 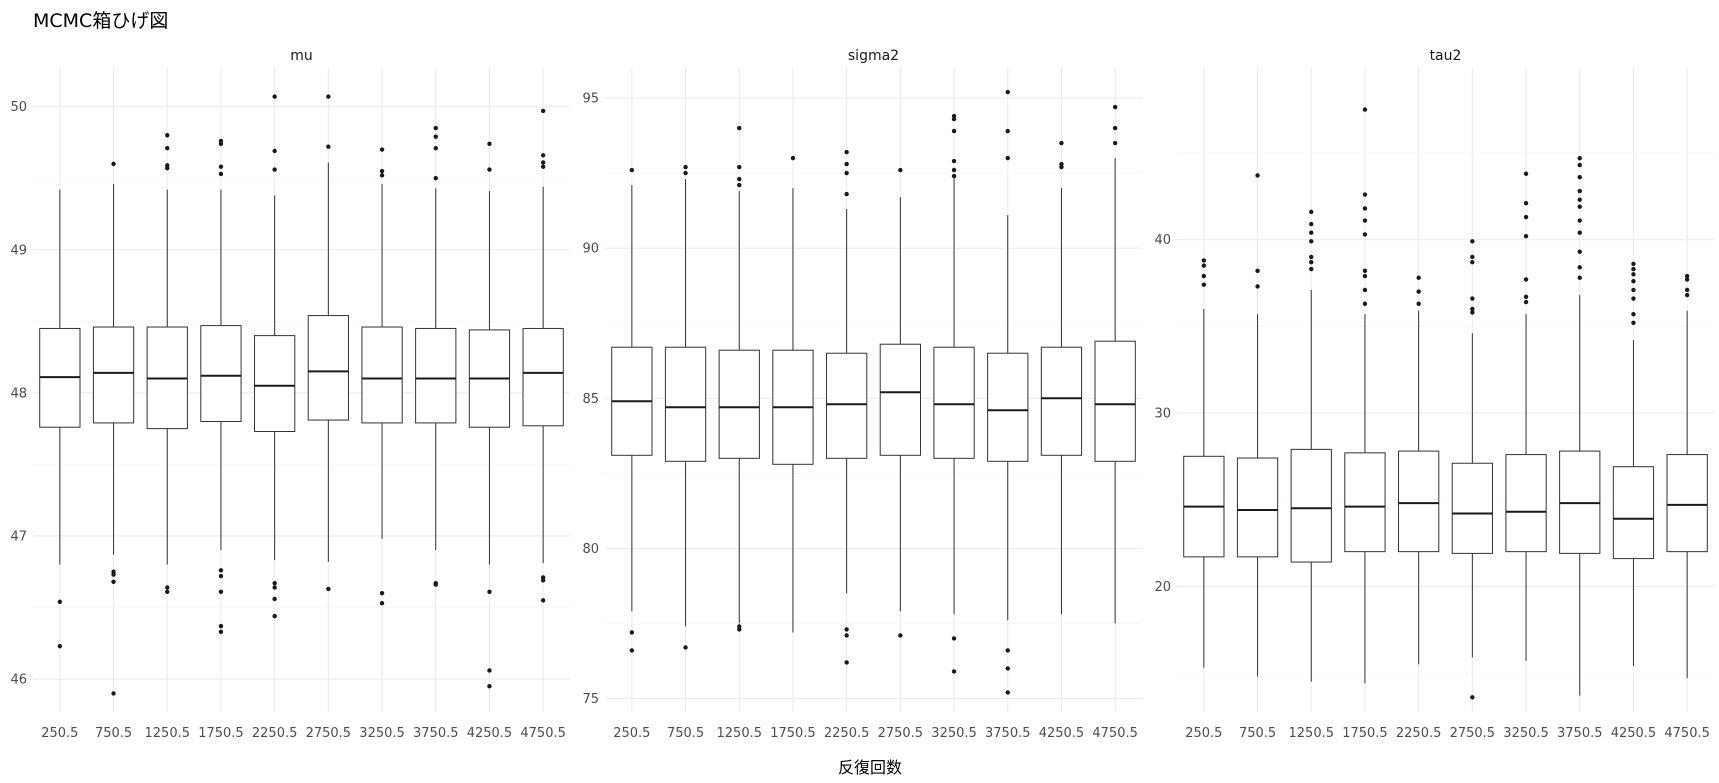 What do you see at coordinates (954, 733) in the screenshot?
I see `x-tick-label: 3250.5` at bounding box center [954, 733].